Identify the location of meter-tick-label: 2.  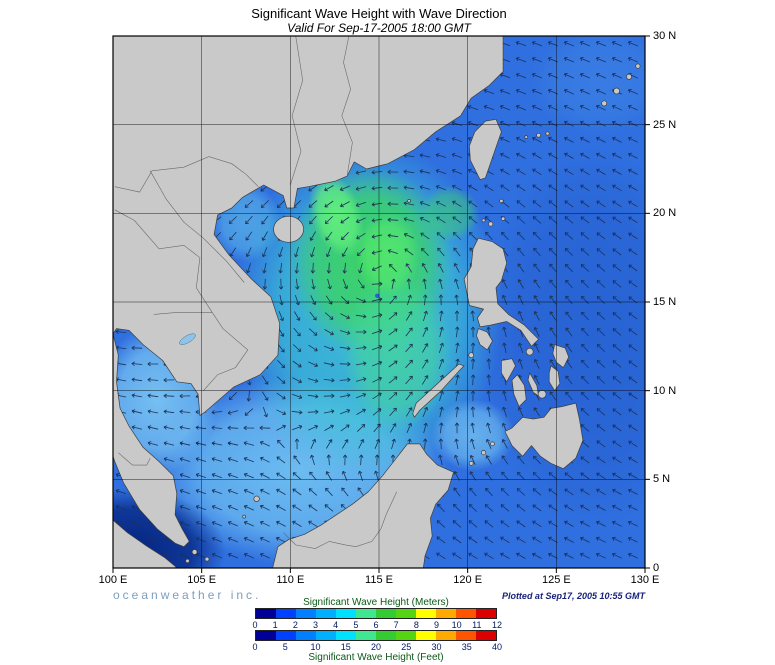
(295, 625).